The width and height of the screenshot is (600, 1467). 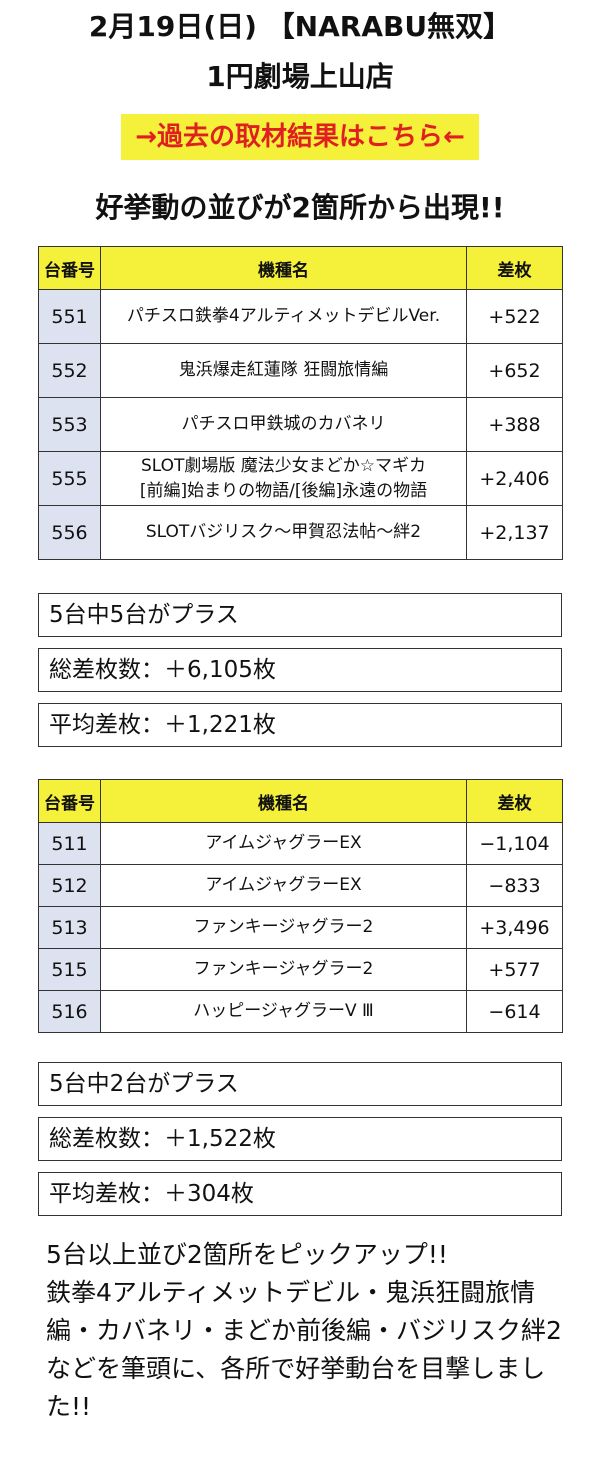 I want to click on machine-name-line: パチスロ甲鉄城のカバネリ, so click(x=283, y=424).